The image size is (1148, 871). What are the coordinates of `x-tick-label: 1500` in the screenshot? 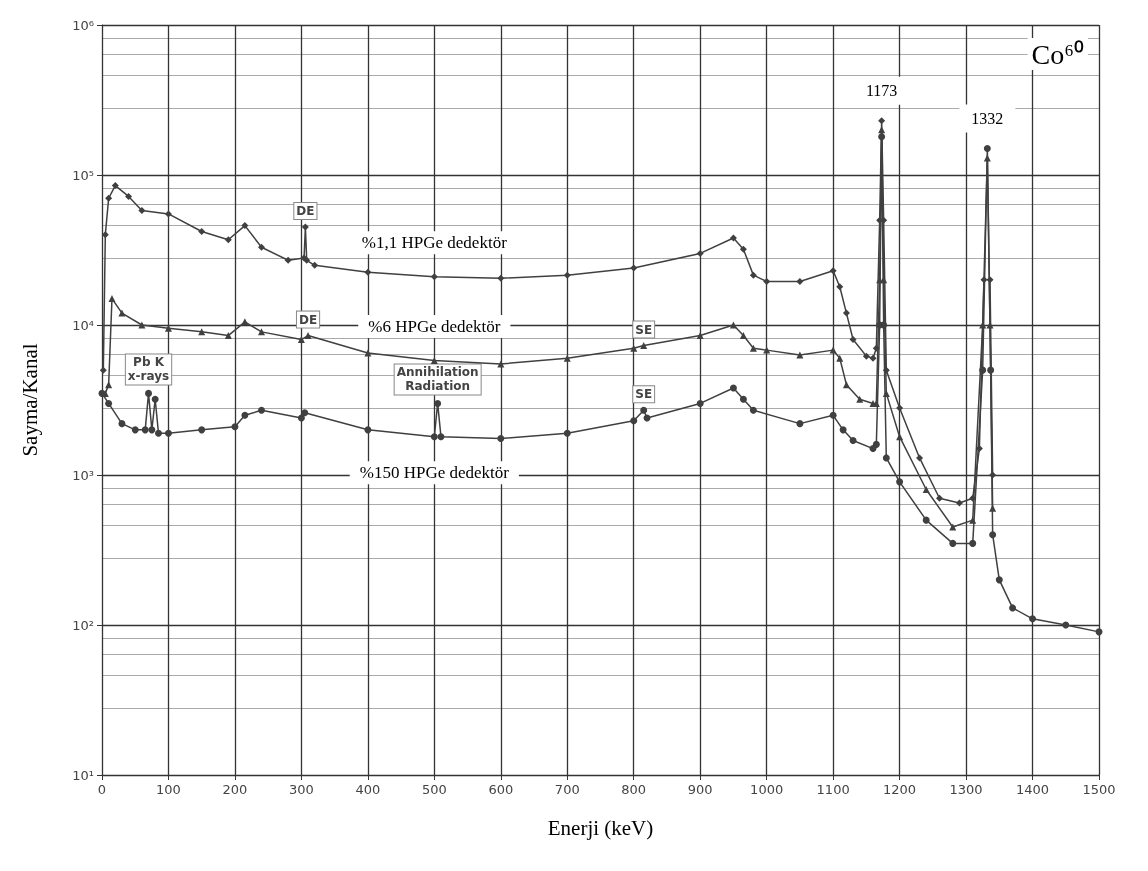 It's located at (1099, 789).